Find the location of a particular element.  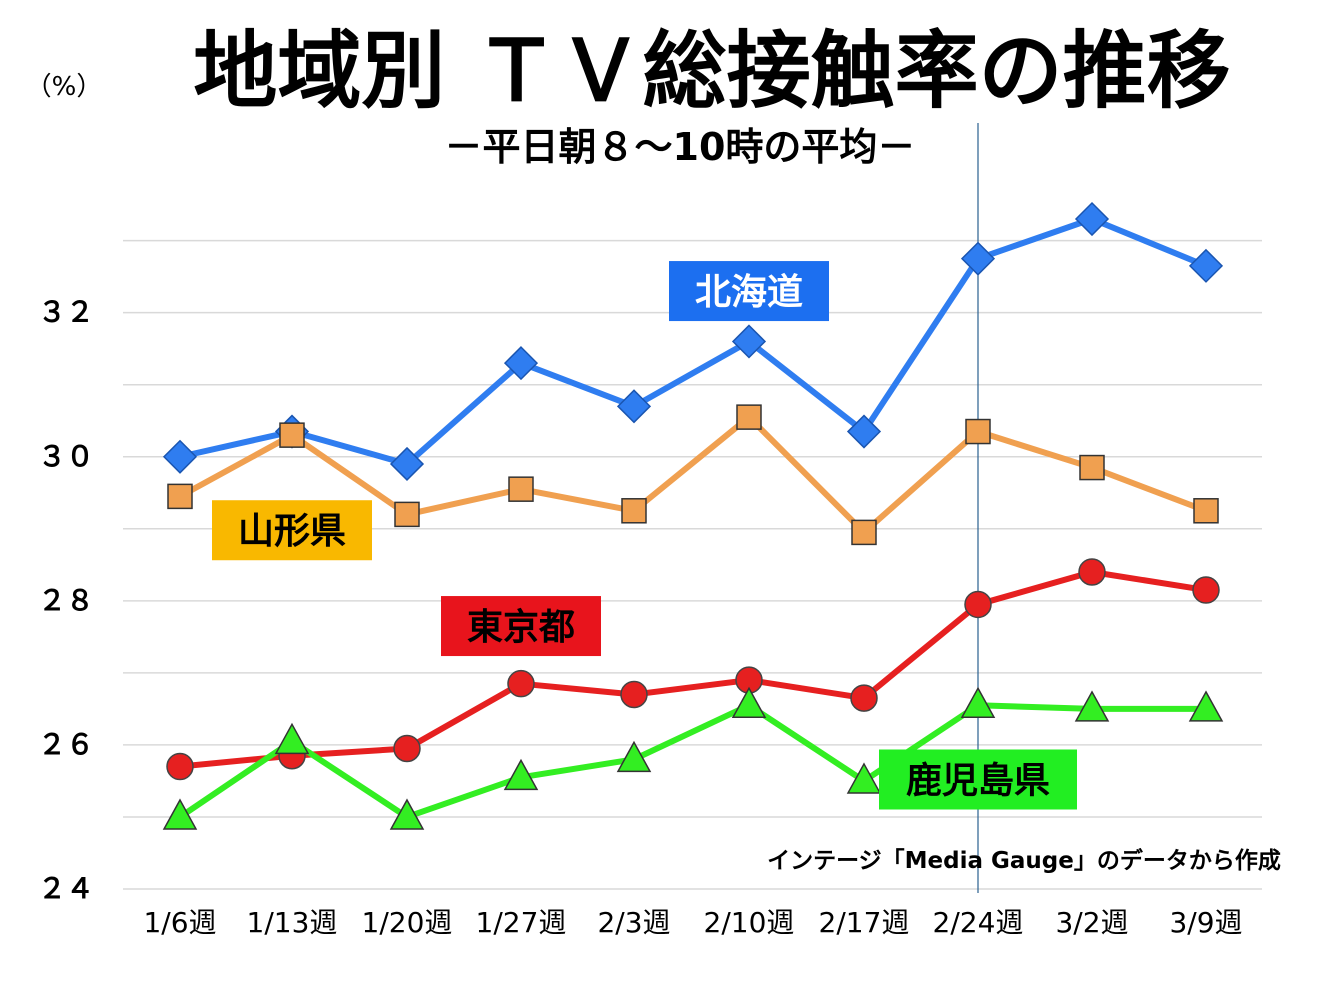

chart-subtitle: －平日朝８～10時の平均－ is located at coordinates (680, 147).